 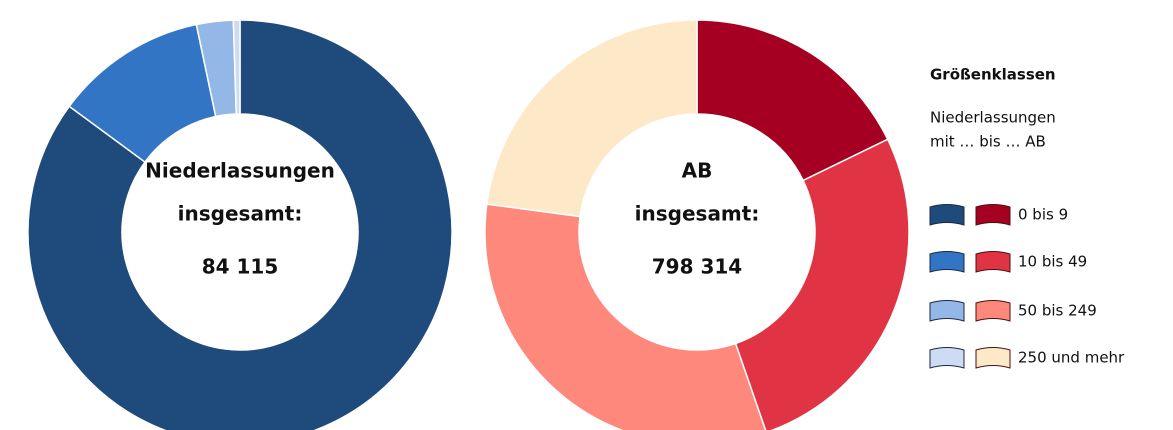 What do you see at coordinates (1071, 358) in the screenshot?
I see `legend-label: 250 und mehr` at bounding box center [1071, 358].